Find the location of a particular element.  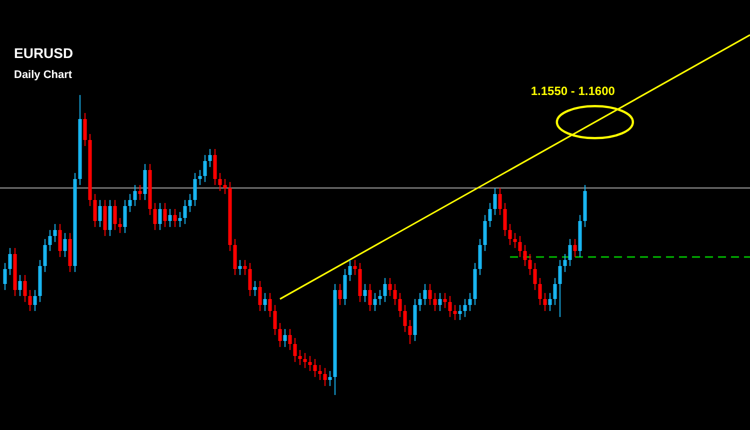

annotation: 1.1550 - 1.1600 is located at coordinates (573, 91).